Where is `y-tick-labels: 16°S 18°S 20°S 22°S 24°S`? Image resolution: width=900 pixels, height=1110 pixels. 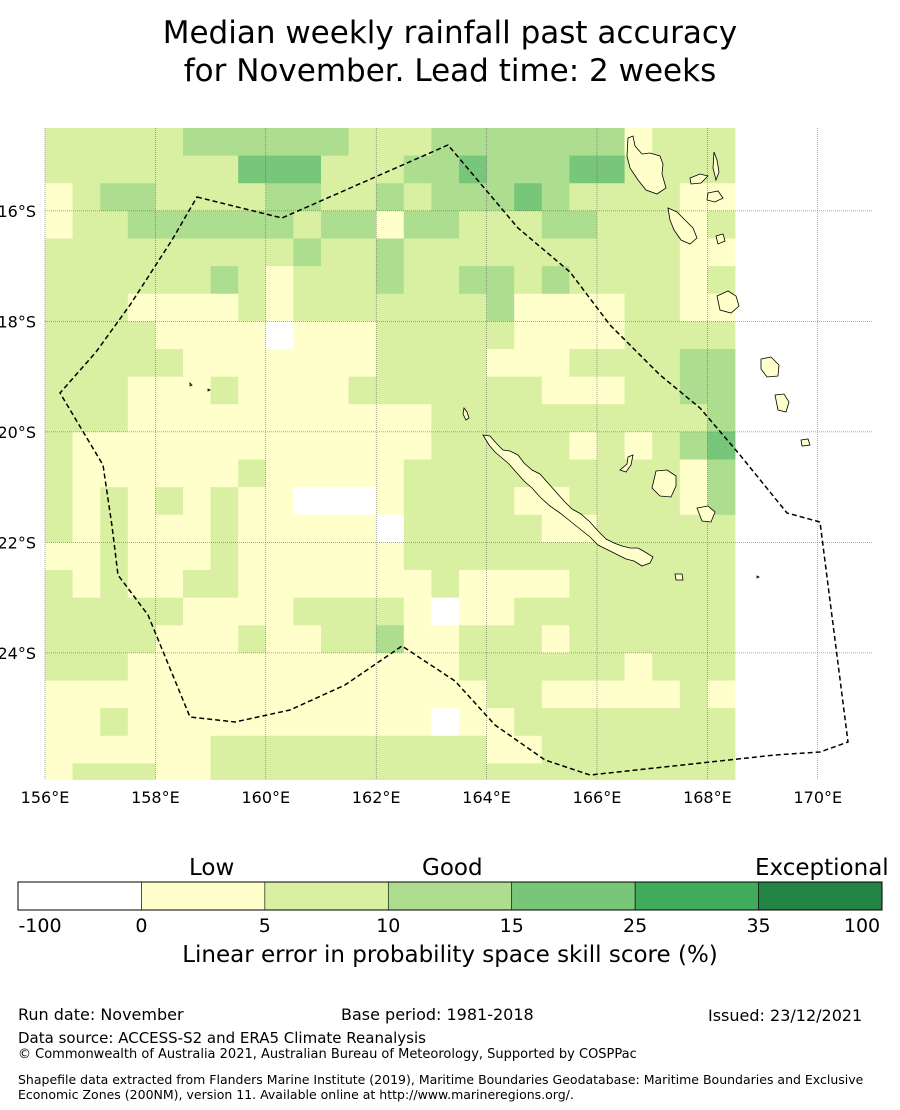
y-tick-labels: 16°S 18°S 20°S 22°S 24°S is located at coordinates (18, 432).